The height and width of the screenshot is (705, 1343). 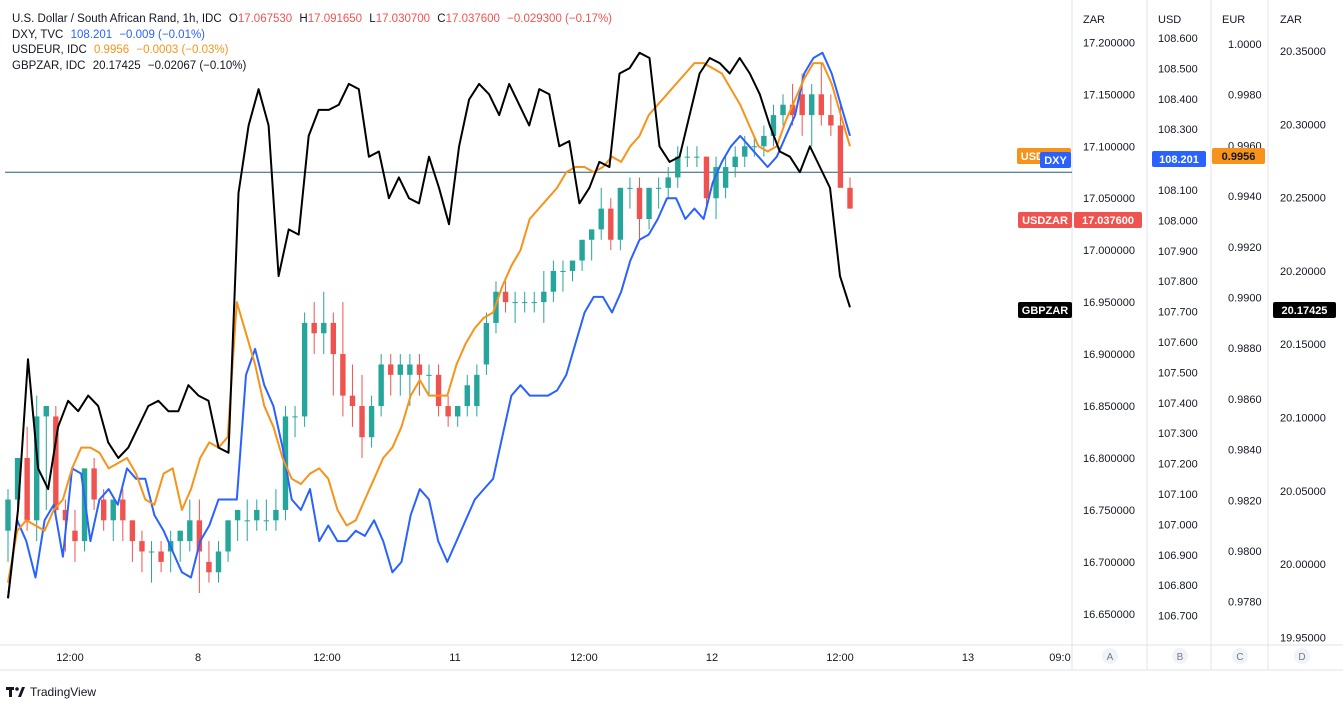 I want to click on axis-c-tick: 0.9820, so click(x=1245, y=501).